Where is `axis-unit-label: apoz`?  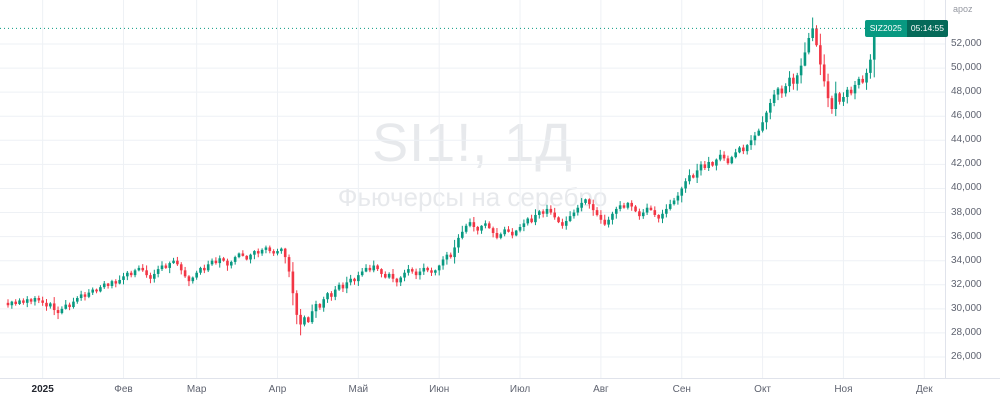 axis-unit-label: apoz is located at coordinates (963, 9).